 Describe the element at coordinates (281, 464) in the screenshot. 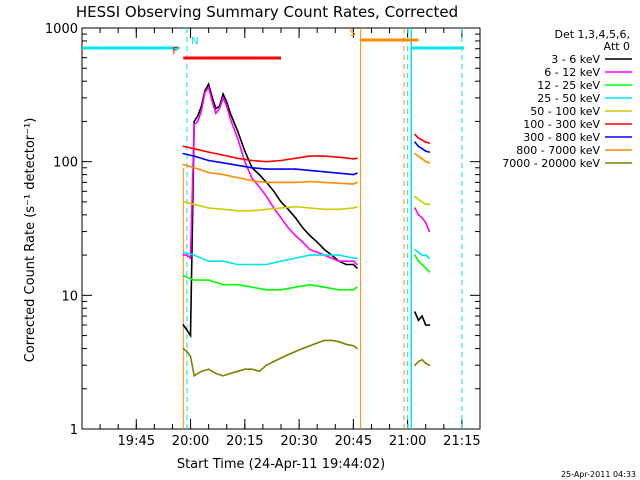

I see `x-axis-label: Start Time (24-Apr-11 19:44:02)` at that location.